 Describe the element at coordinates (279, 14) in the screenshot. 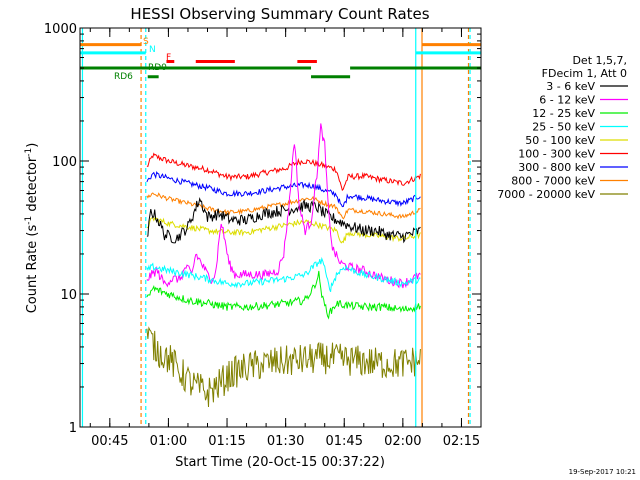

I see `chart-title: HESSI Observing Summary Count Rates` at that location.